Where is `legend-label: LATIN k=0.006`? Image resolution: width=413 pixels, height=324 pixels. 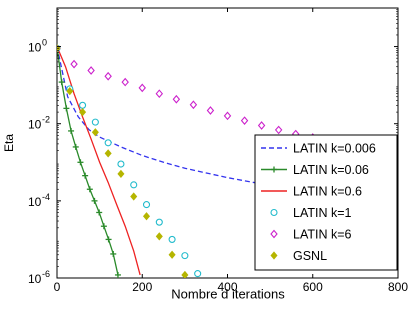
legend-label: LATIN k=0.006 is located at coordinates (334, 149).